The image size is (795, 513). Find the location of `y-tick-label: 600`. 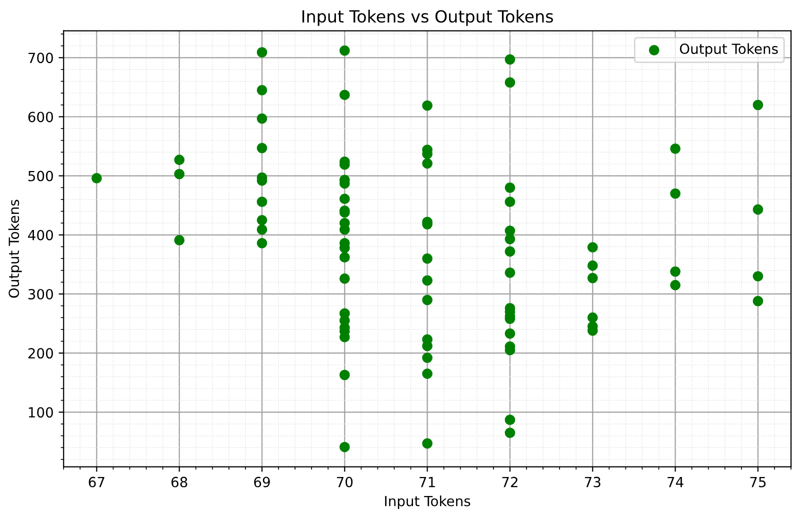

y-tick-label: 600 is located at coordinates (40, 117).